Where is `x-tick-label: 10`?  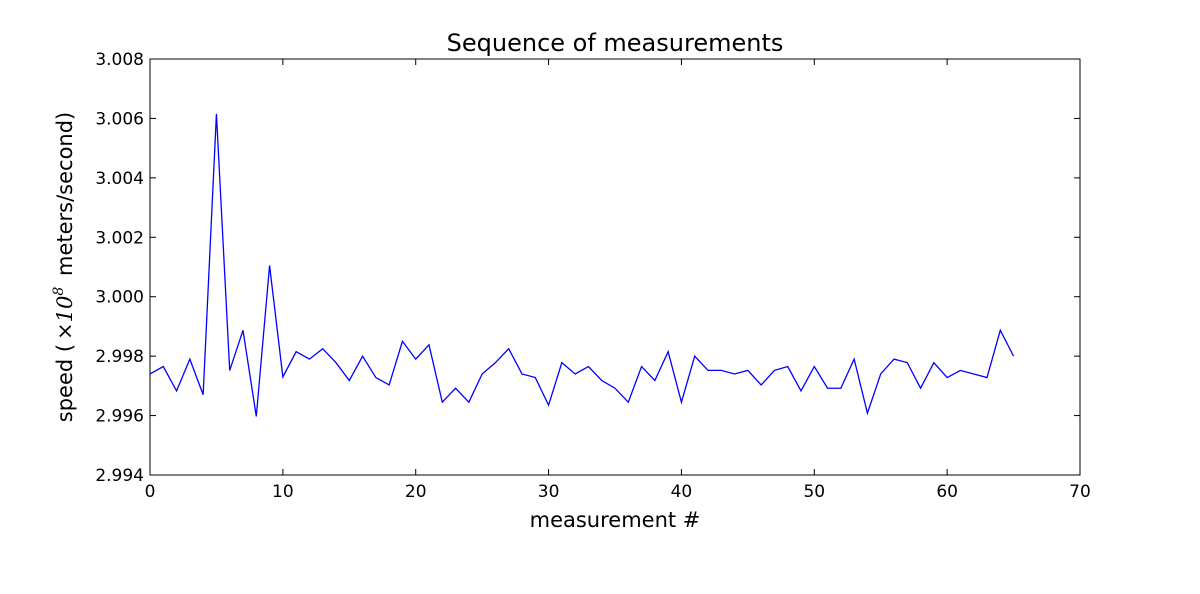
x-tick-label: 10 is located at coordinates (283, 492).